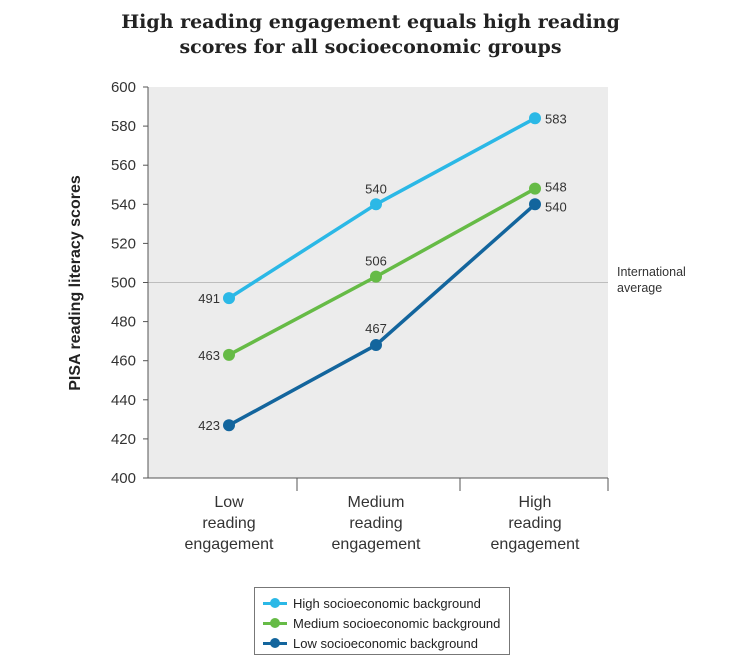 The width and height of the screenshot is (741, 664). What do you see at coordinates (123, 243) in the screenshot?
I see `y-tick-label-520: 520` at bounding box center [123, 243].